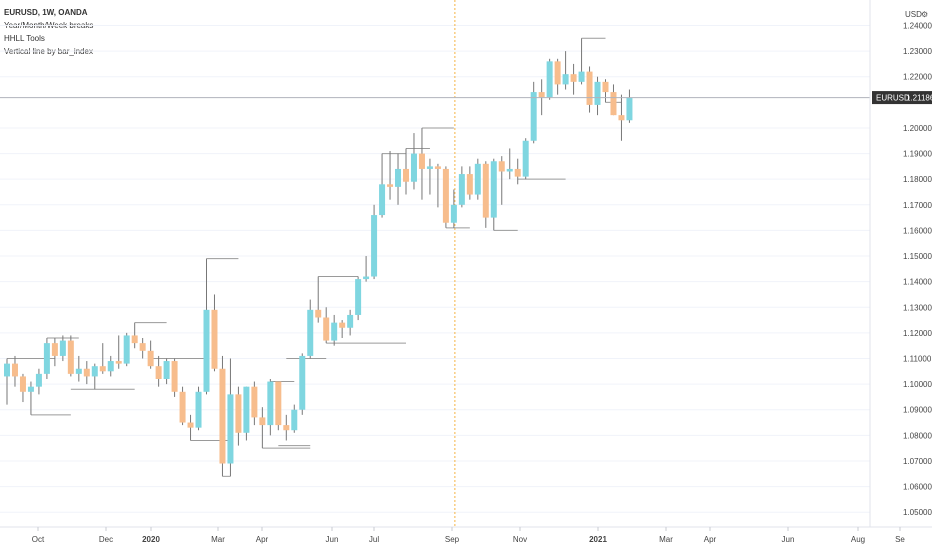  Describe the element at coordinates (46, 12) in the screenshot. I see `legend-symbol: EURUSD, 1W, OANDA` at that location.